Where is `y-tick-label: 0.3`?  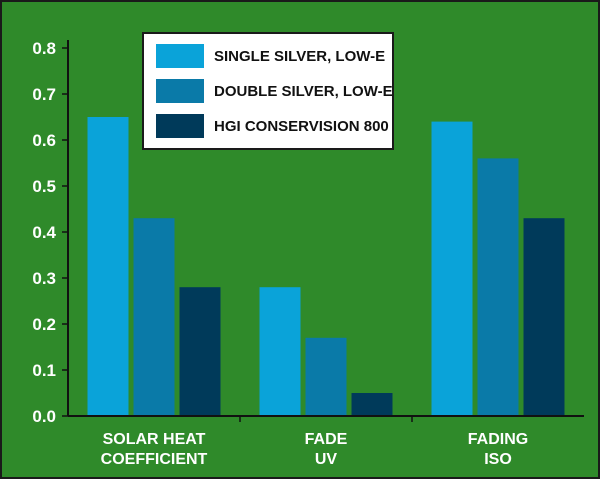 y-tick-label: 0.3 is located at coordinates (44, 278).